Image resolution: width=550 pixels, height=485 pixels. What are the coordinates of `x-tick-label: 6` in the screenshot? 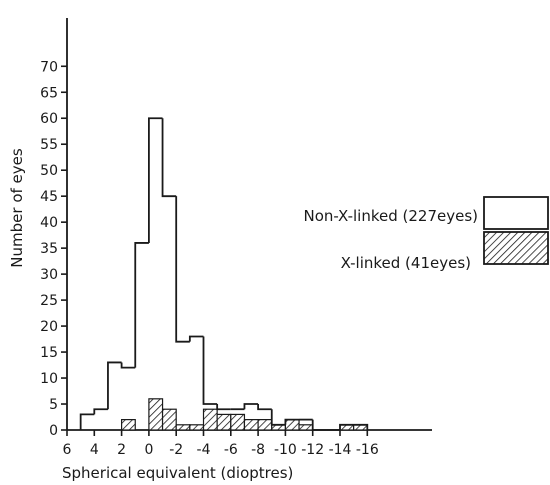 It's located at (67, 450).